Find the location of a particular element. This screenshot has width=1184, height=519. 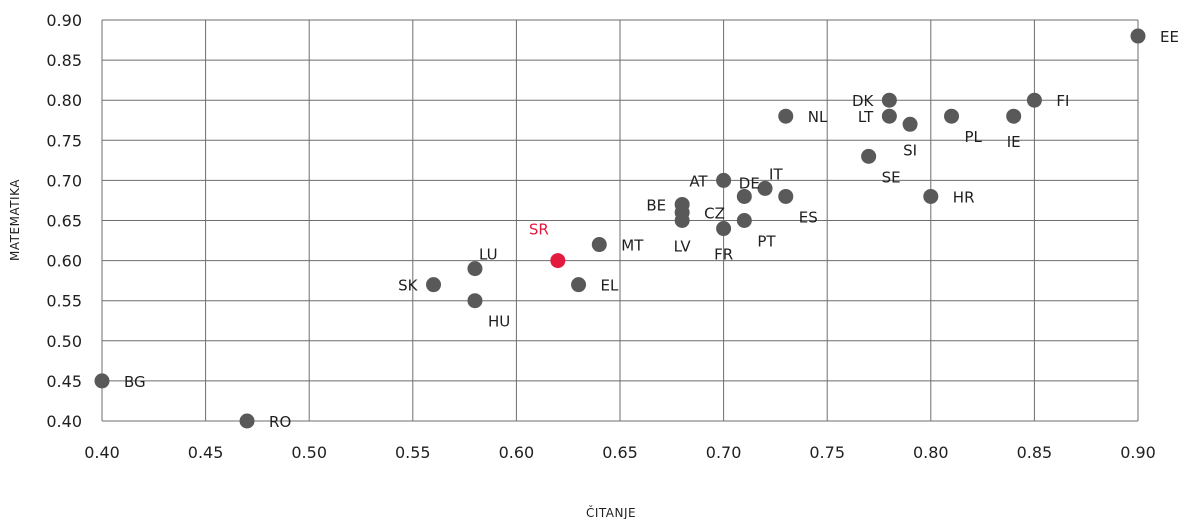

point-ee is located at coordinates (1138, 36).